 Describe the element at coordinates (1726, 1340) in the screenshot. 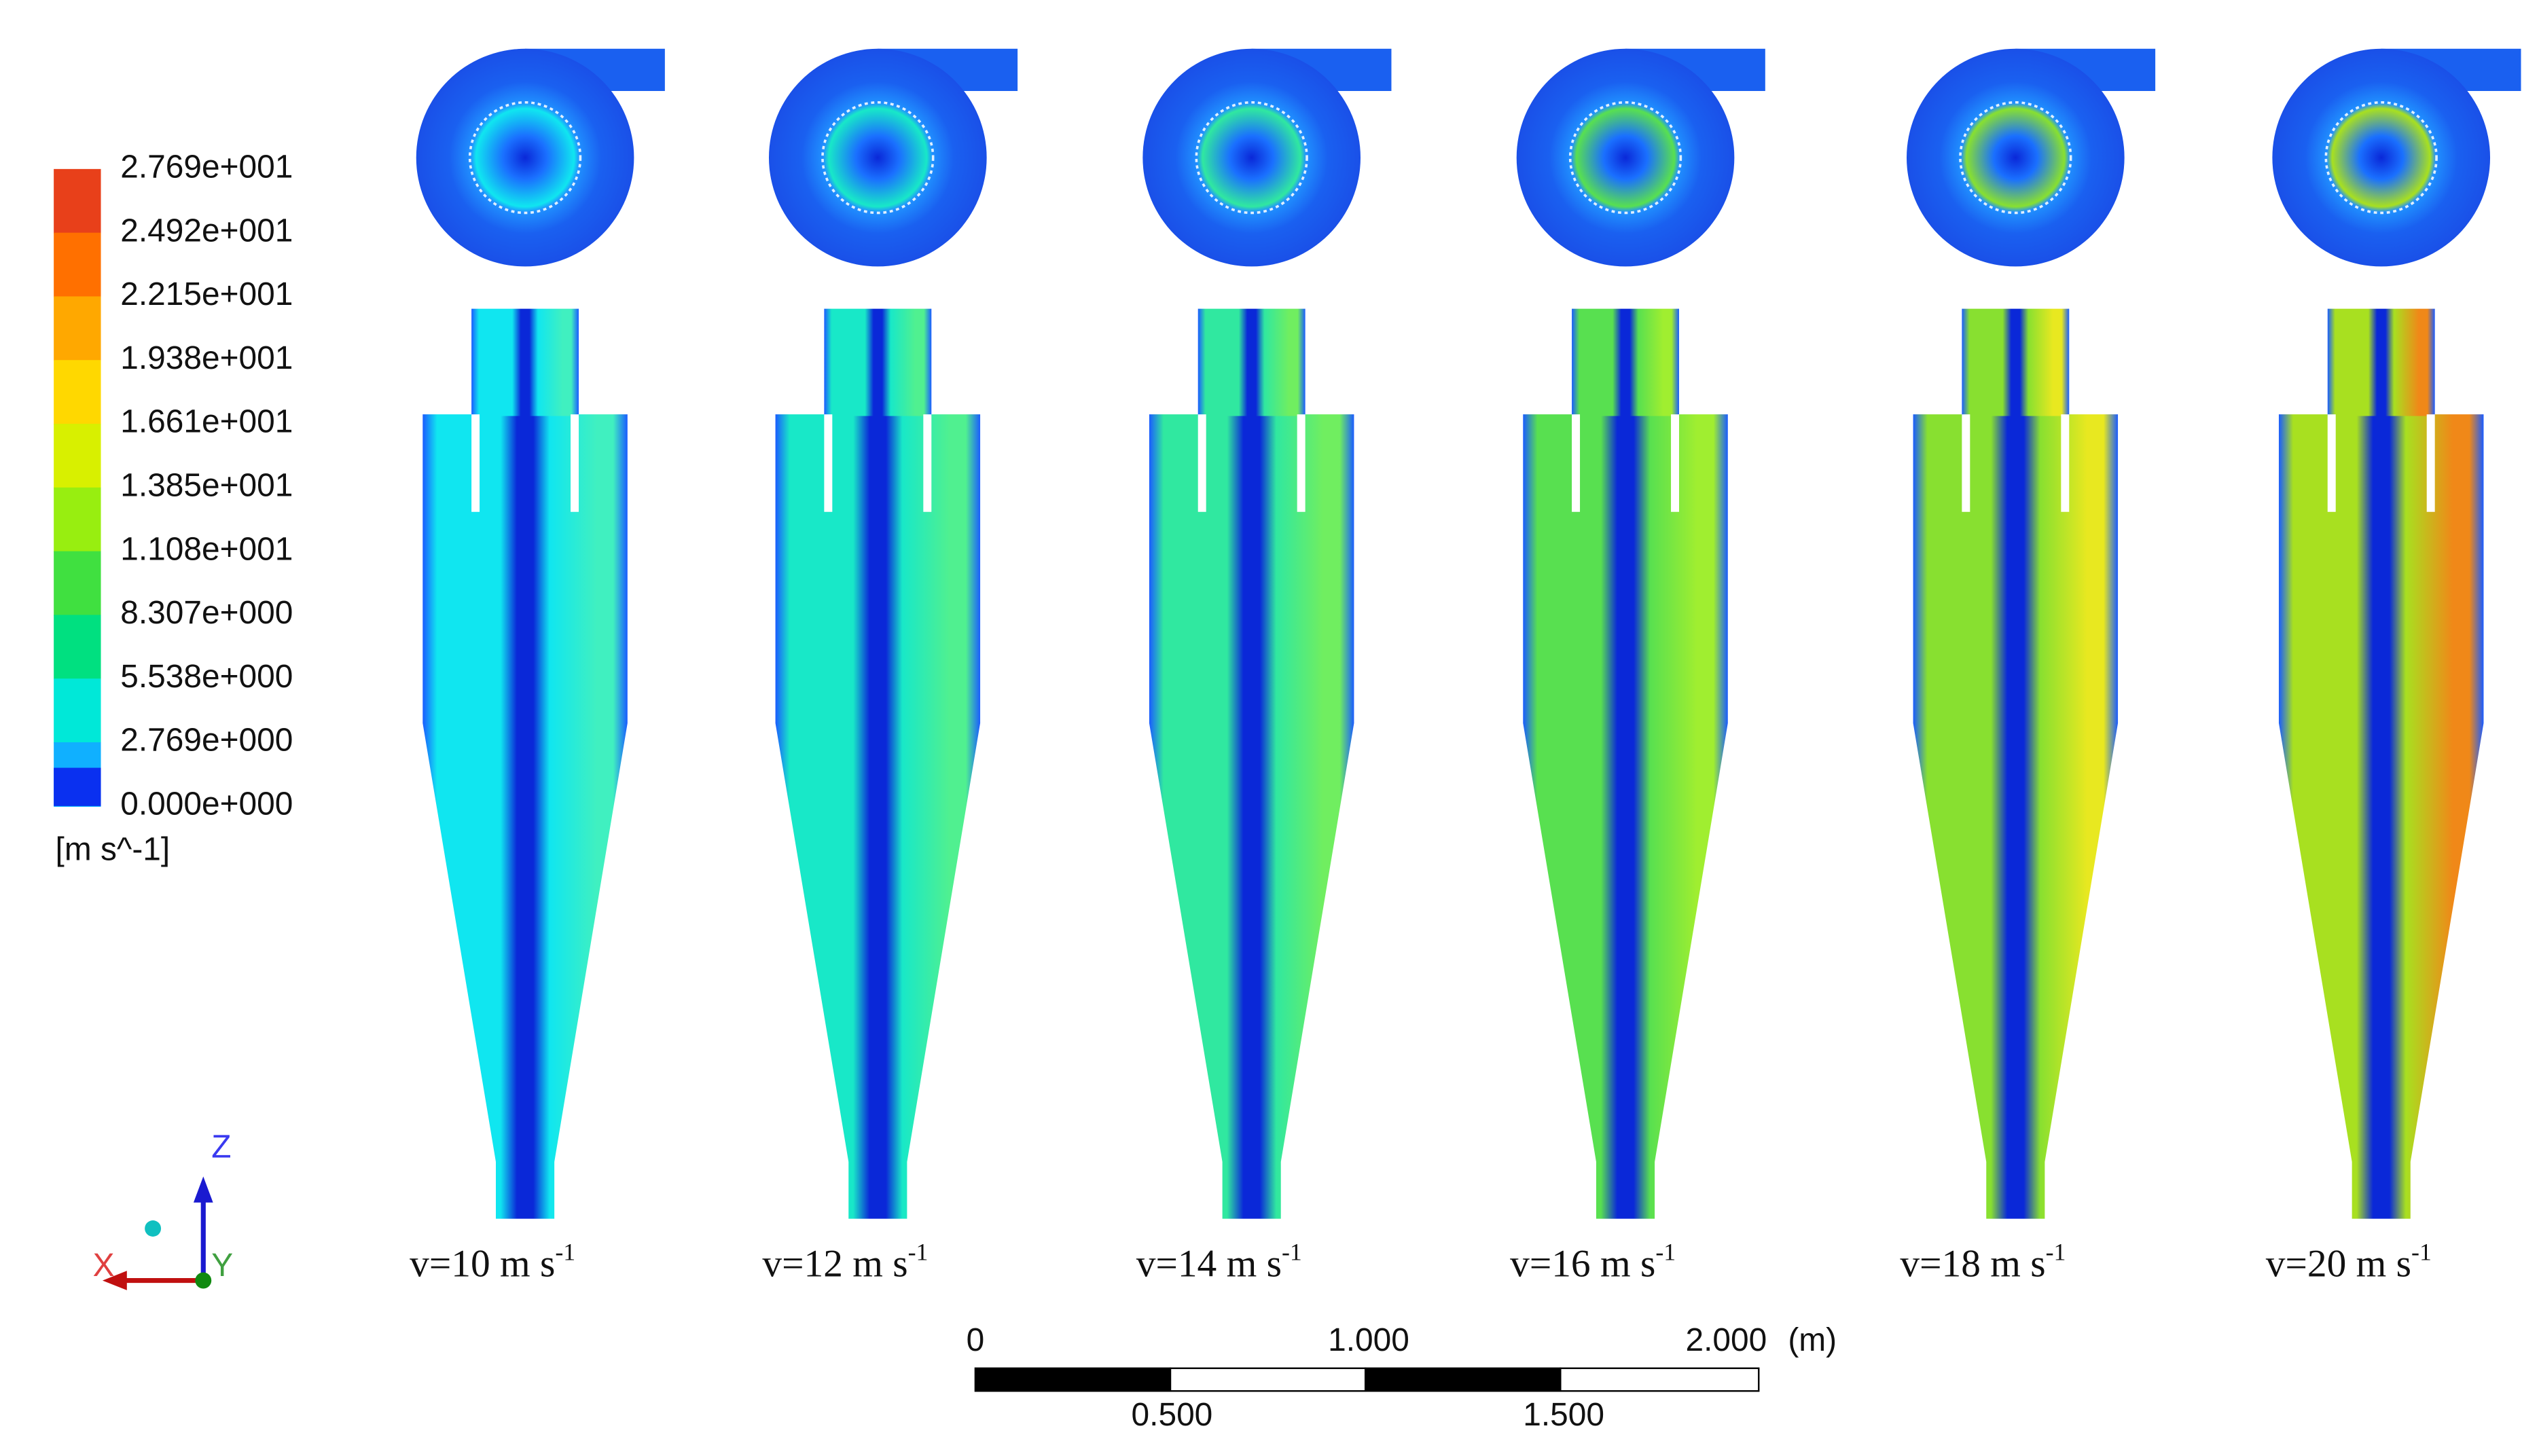

I see `scale-label: 2.000` at that location.